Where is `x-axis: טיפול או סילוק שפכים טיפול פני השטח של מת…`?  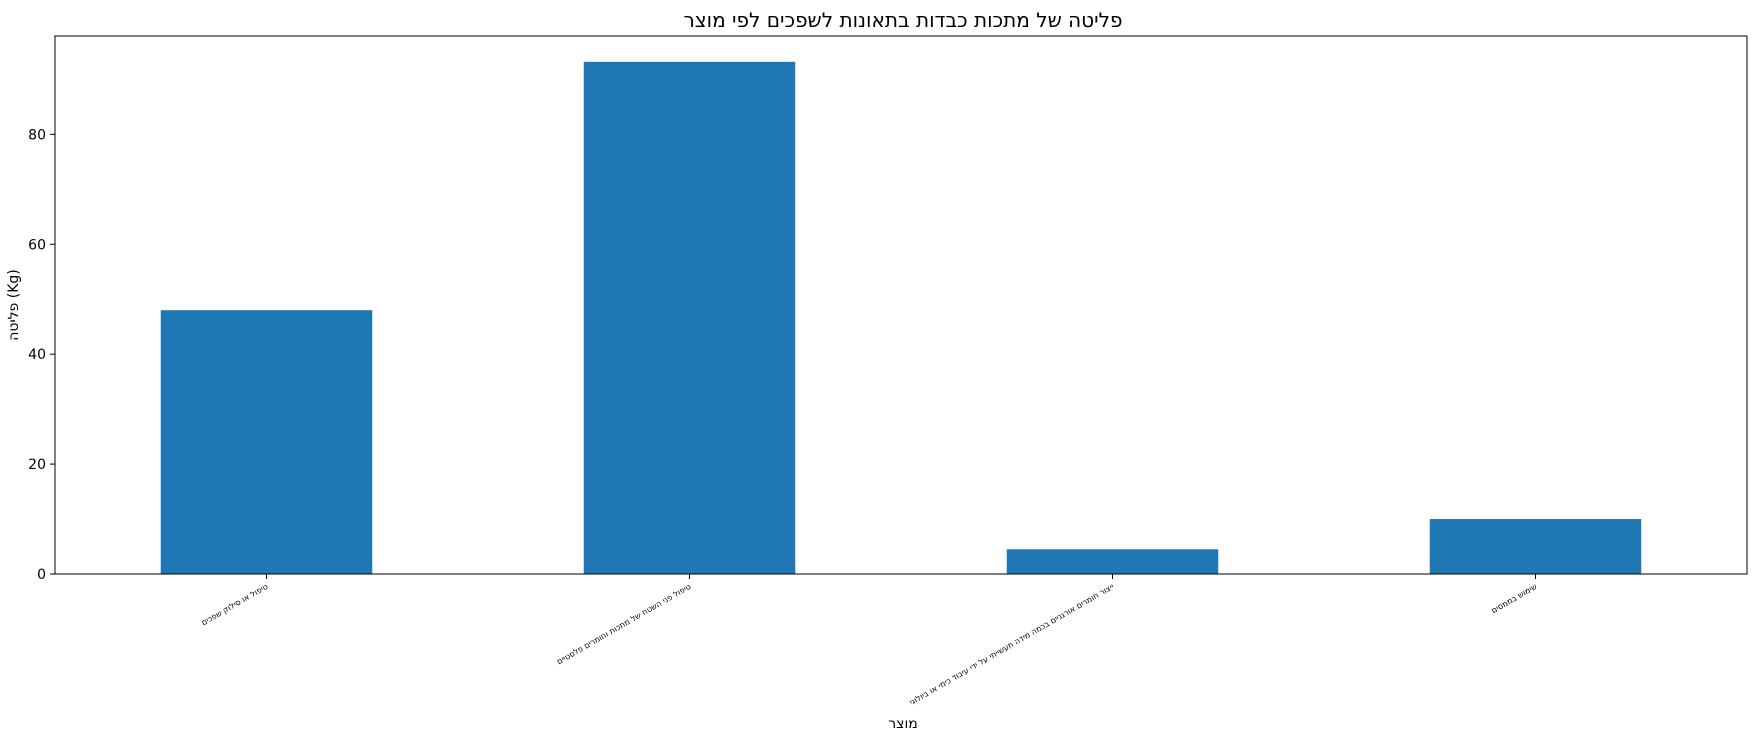
x-axis: טיפול או סילוק שפכים טיפול פני השטח של מת… is located at coordinates (869, 640).